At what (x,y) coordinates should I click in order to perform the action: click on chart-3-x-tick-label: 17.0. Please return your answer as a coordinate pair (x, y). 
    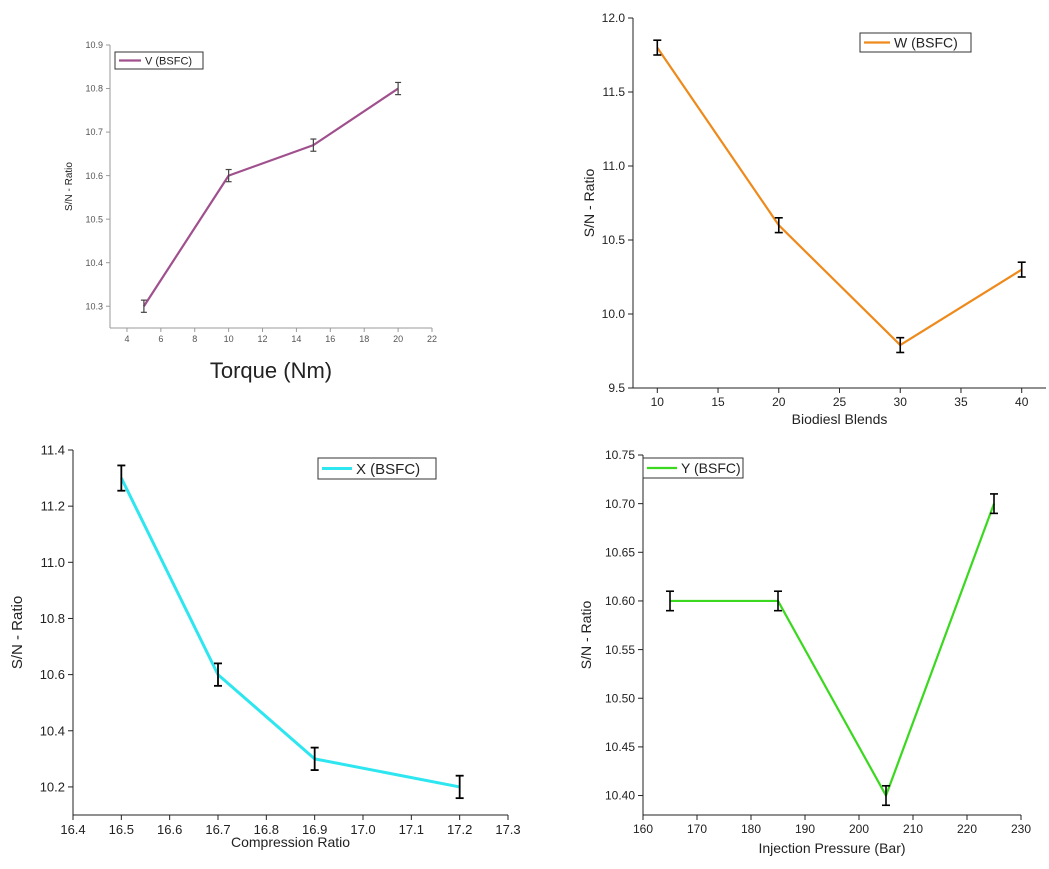
    Looking at the image, I should click on (362, 829).